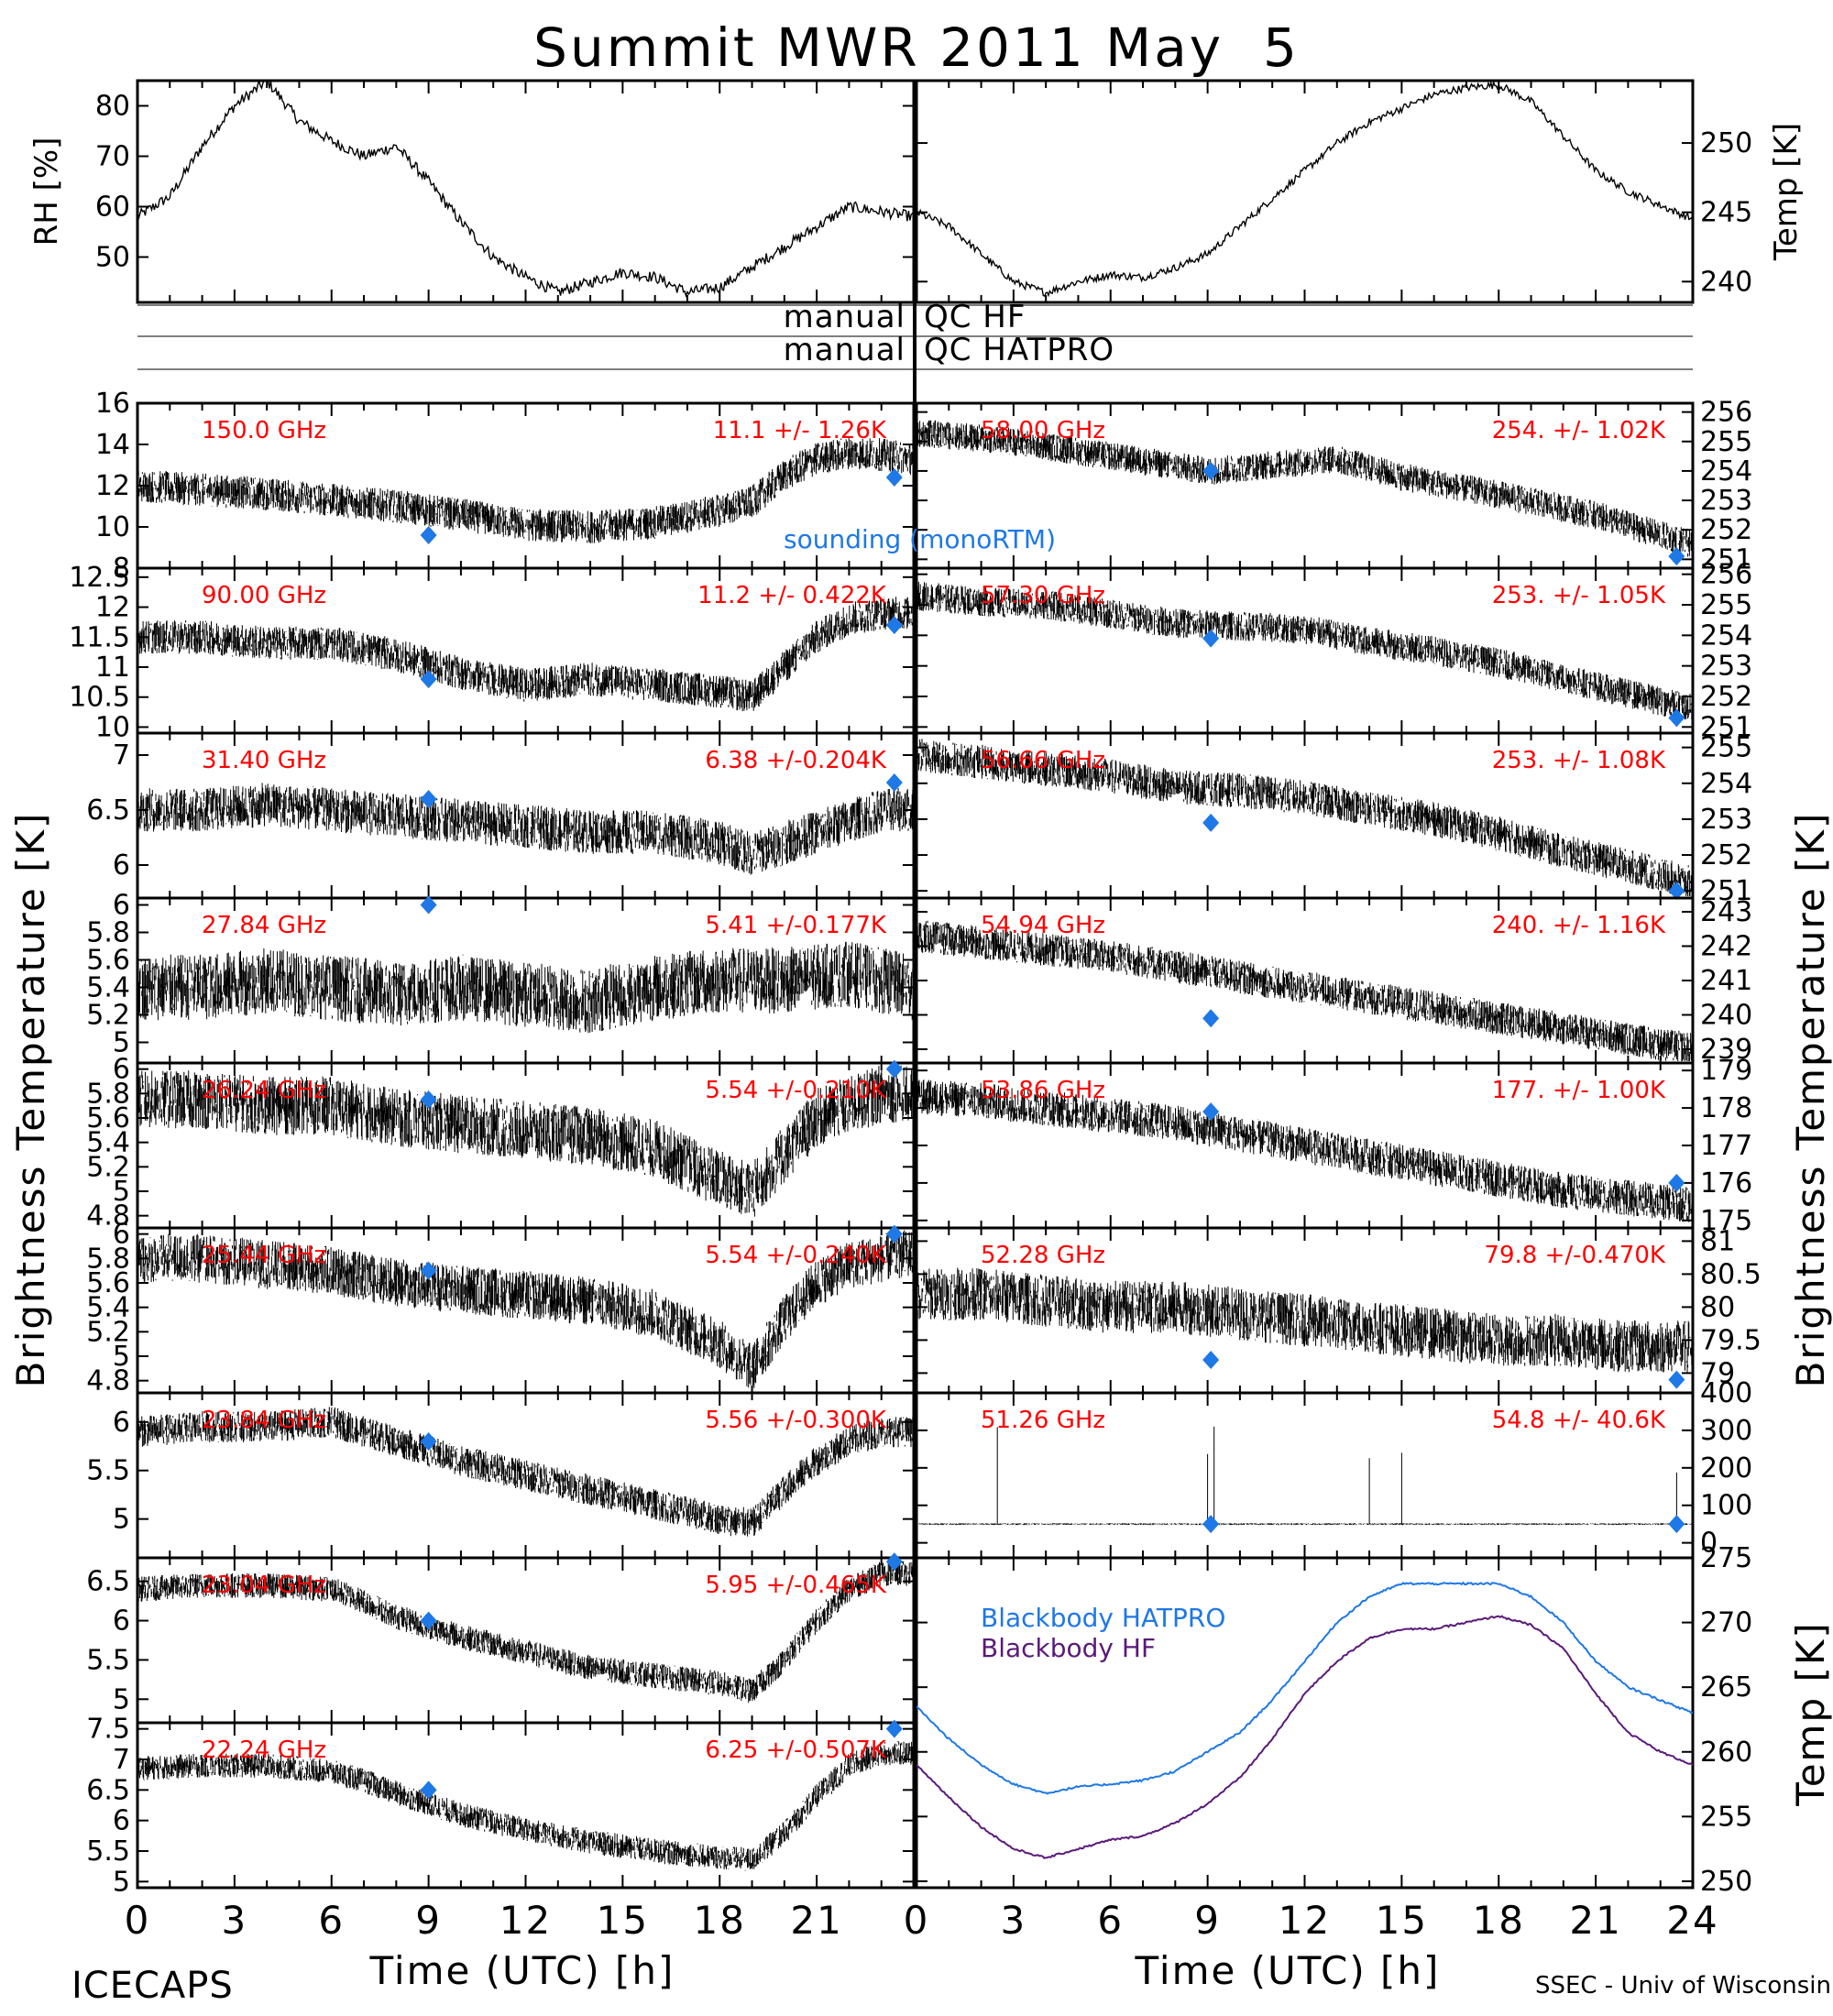  What do you see at coordinates (152, 1986) in the screenshot?
I see `footer-icecaps: ICECAPS` at bounding box center [152, 1986].